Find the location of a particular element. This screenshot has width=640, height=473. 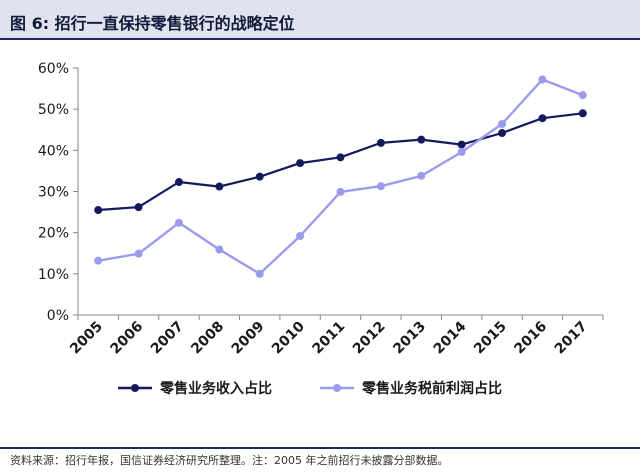

y-tick-label: 50% is located at coordinates (53, 110).